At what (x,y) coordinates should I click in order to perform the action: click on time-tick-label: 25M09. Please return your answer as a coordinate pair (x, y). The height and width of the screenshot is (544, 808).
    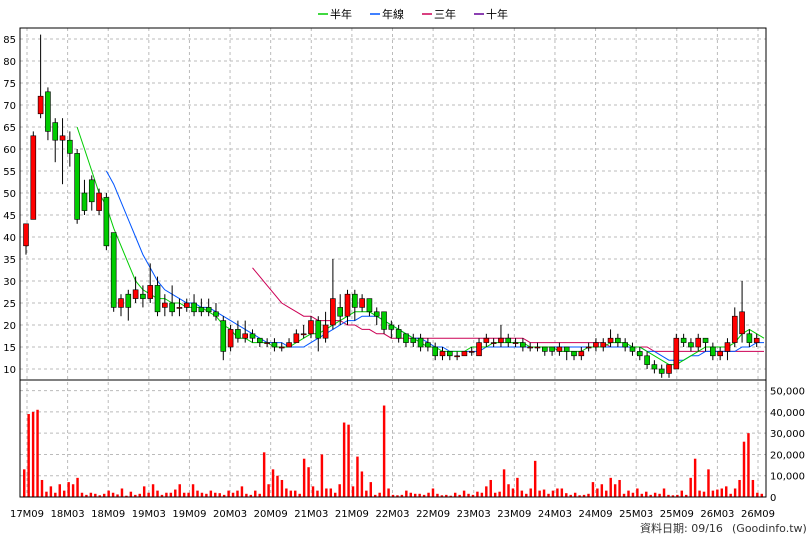
    Looking at the image, I should click on (677, 514).